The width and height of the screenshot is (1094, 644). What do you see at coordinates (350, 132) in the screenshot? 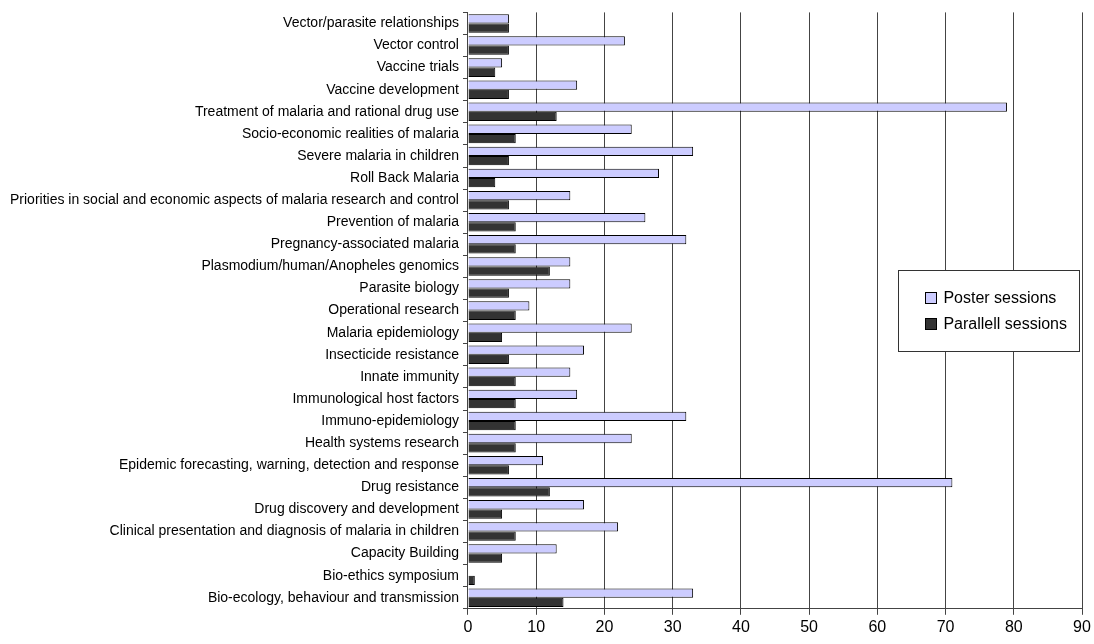
I see `y-tick-label: Socio-economic realities of malaria` at bounding box center [350, 132].